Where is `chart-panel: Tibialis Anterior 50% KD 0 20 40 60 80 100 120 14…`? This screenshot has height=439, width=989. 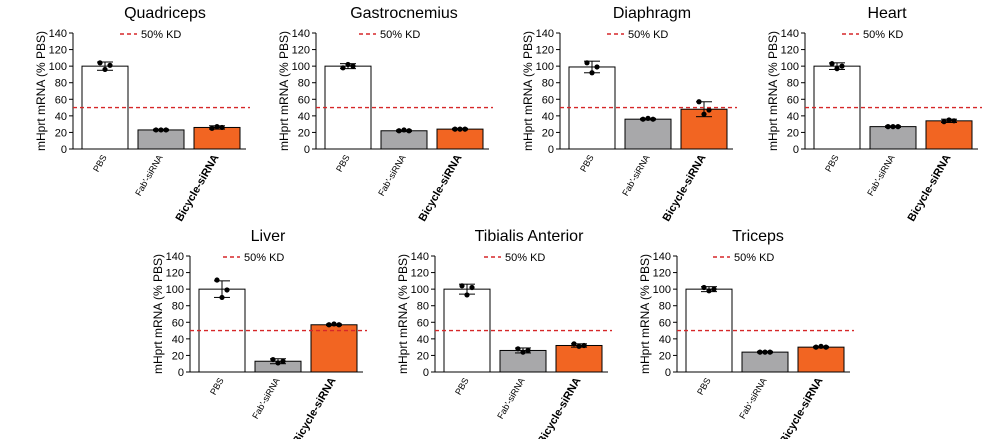 chart-panel: Tibialis Anterior 50% KD 0 20 40 60 80 100 120 14… is located at coordinates (504, 333).